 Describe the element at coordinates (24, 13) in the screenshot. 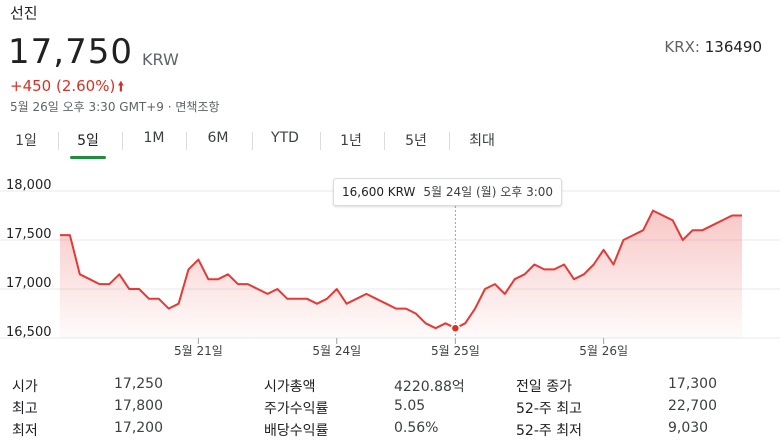

I see `stock-name: 선진` at that location.